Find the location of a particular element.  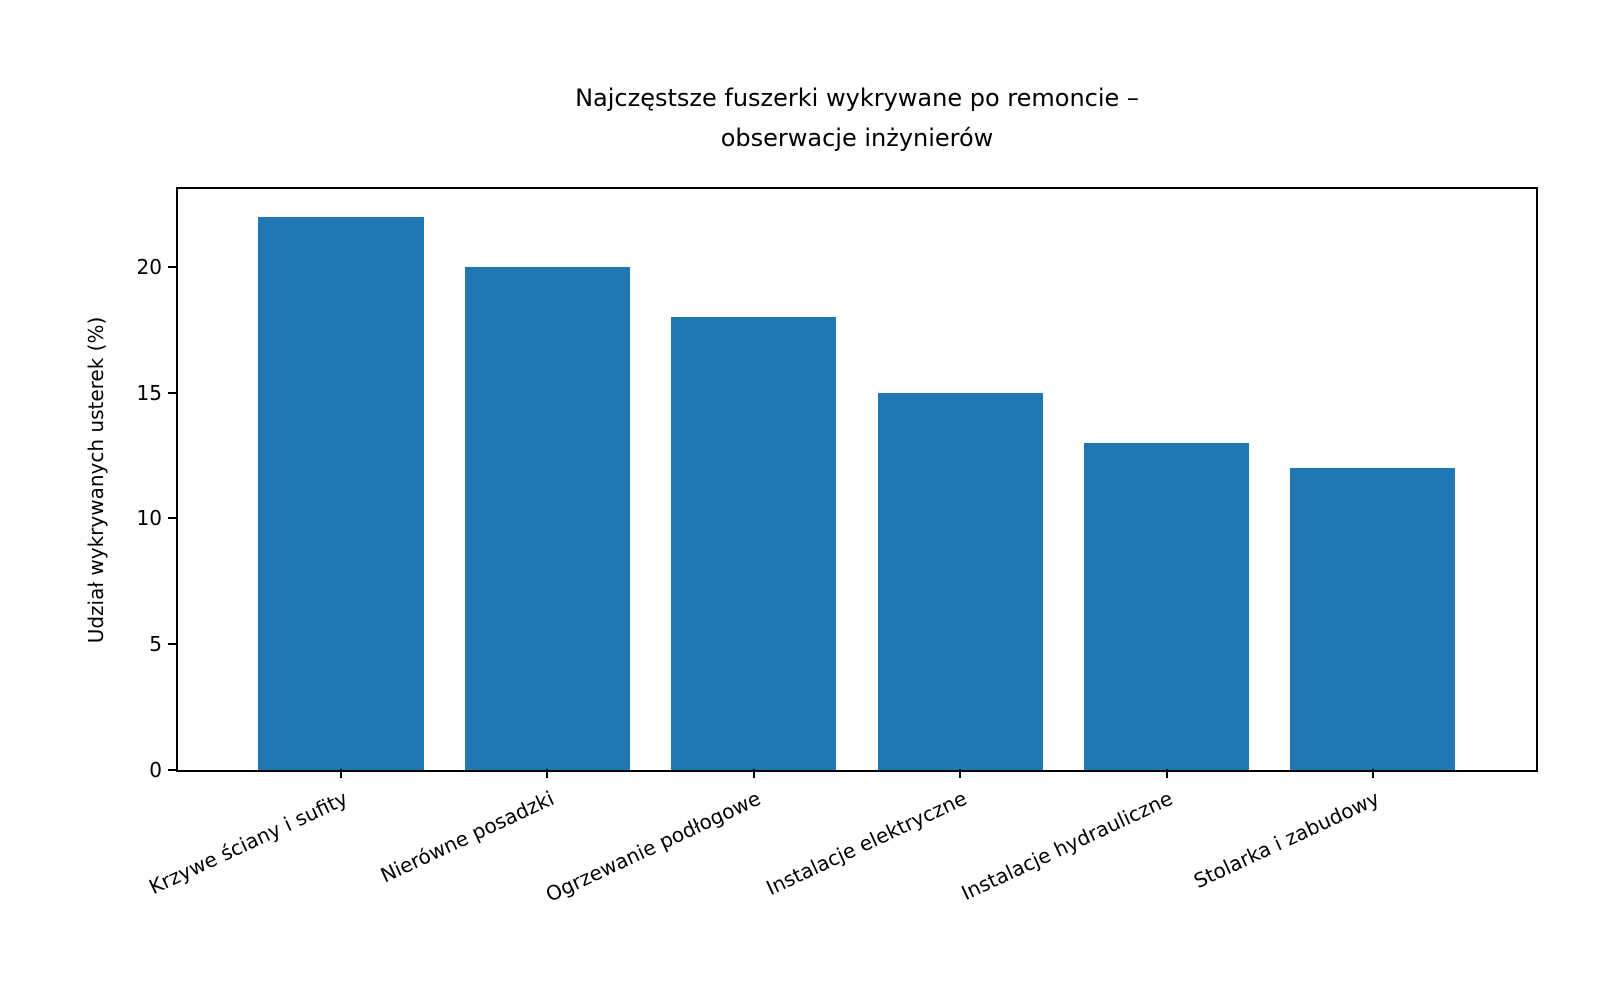

y-tick-label: 10 is located at coordinates (149, 518).